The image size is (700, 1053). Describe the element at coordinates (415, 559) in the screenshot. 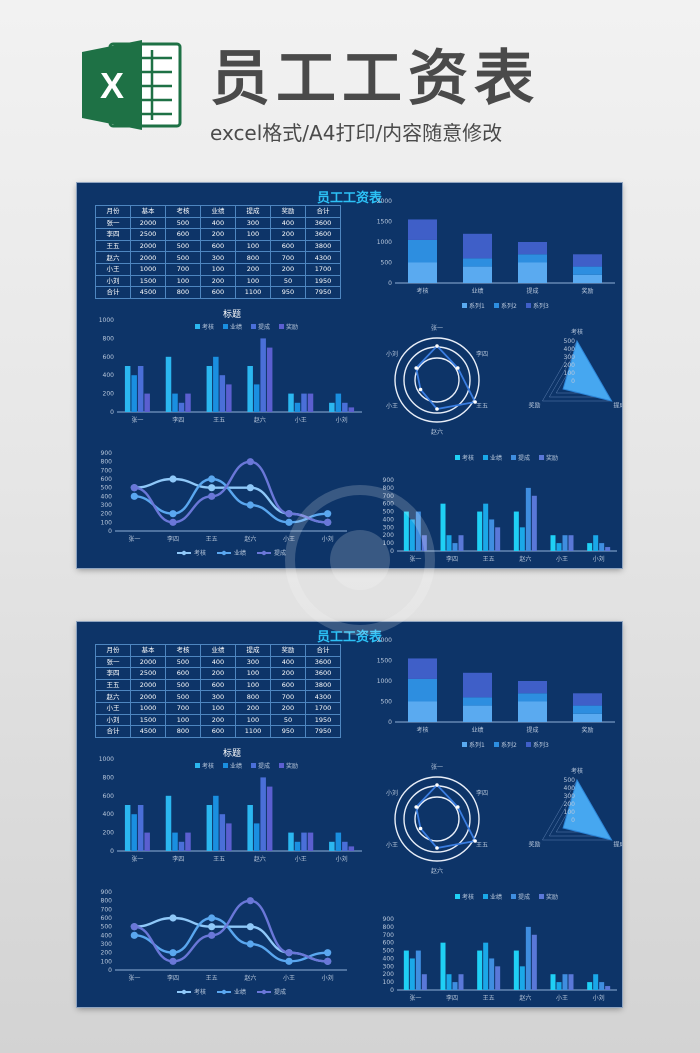

I see `x-tick-label: 张一` at that location.